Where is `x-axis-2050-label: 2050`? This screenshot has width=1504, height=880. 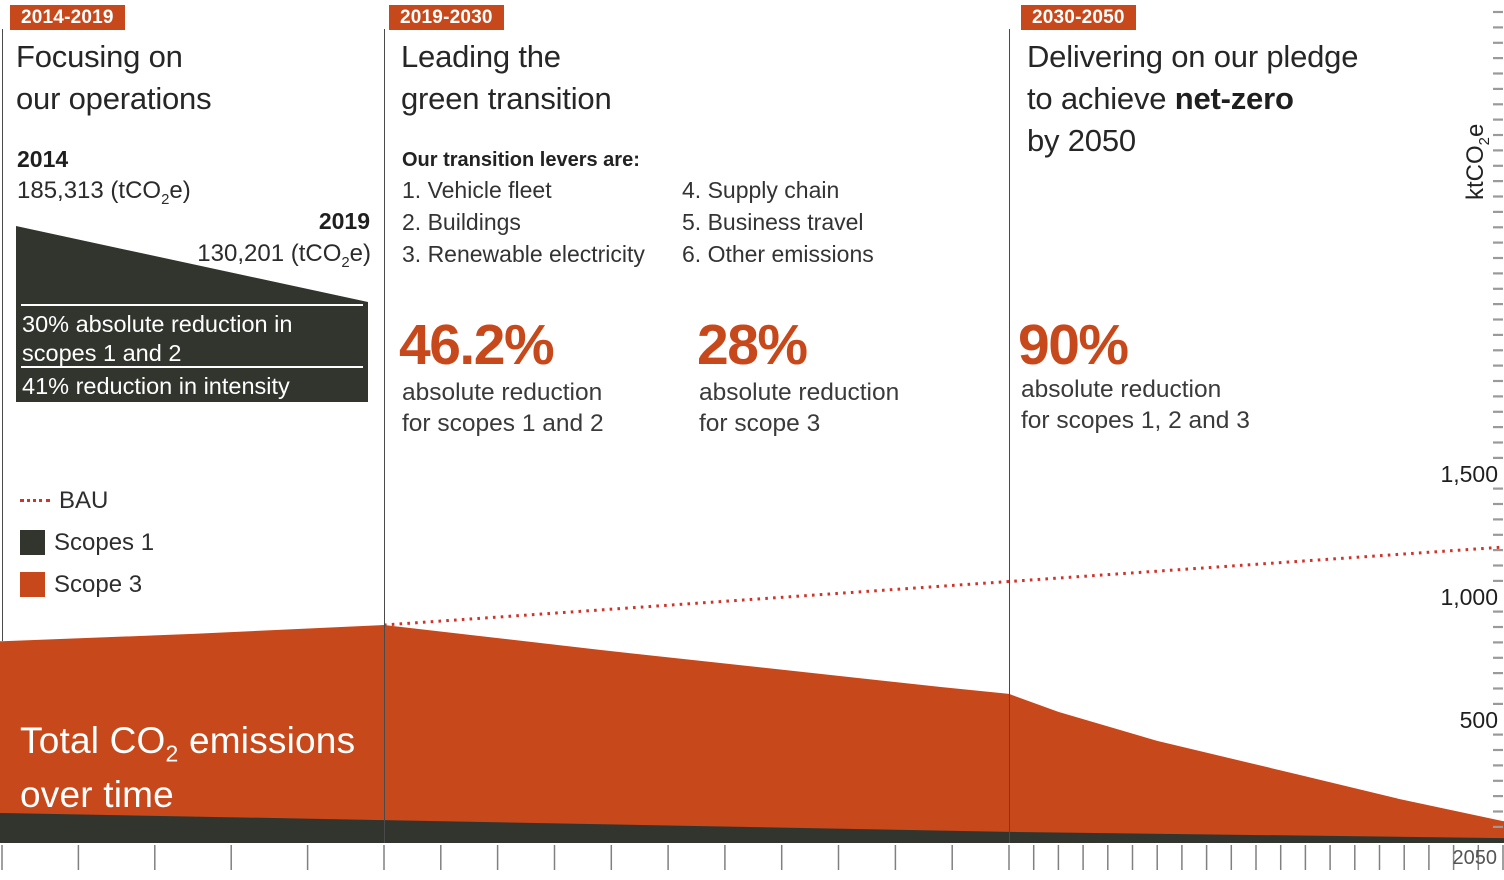
x-axis-2050-label: 2050 is located at coordinates (1475, 858).